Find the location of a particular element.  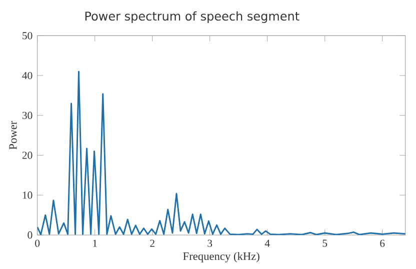

x-tick-label: 4 is located at coordinates (267, 243).